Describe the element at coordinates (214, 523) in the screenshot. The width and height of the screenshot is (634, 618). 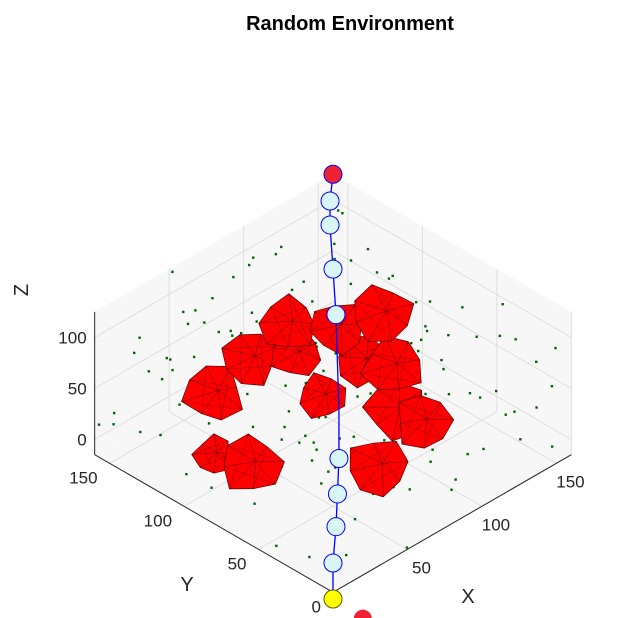
I see `axis-line-y` at that location.